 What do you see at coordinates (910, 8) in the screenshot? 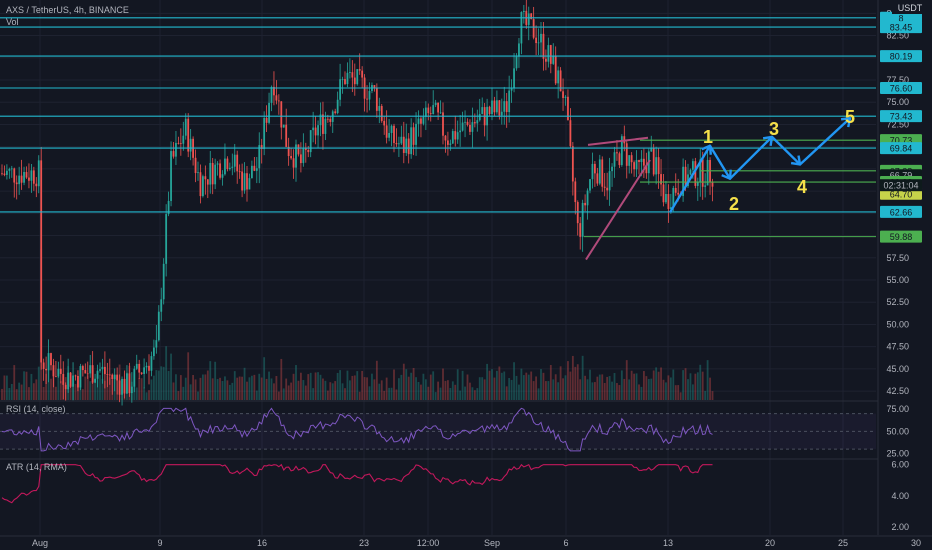
I see `currency-label: USDT` at bounding box center [910, 8].